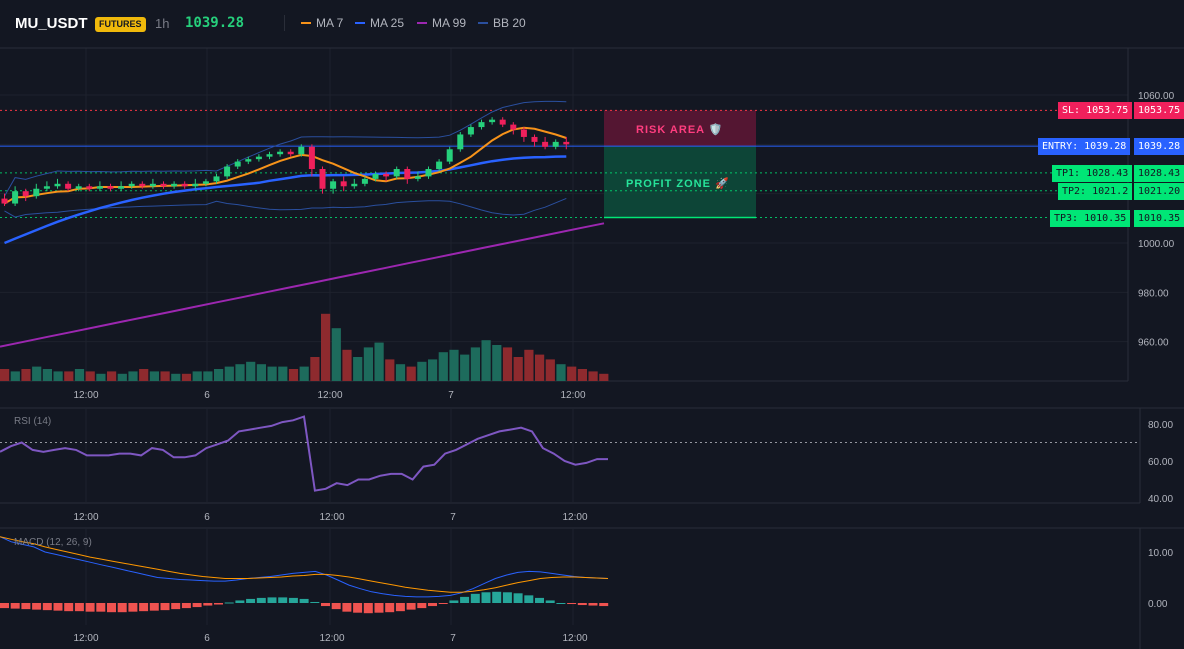 The width and height of the screenshot is (1184, 649). What do you see at coordinates (304, 564) in the screenshot?
I see `macd-signal-line` at bounding box center [304, 564].